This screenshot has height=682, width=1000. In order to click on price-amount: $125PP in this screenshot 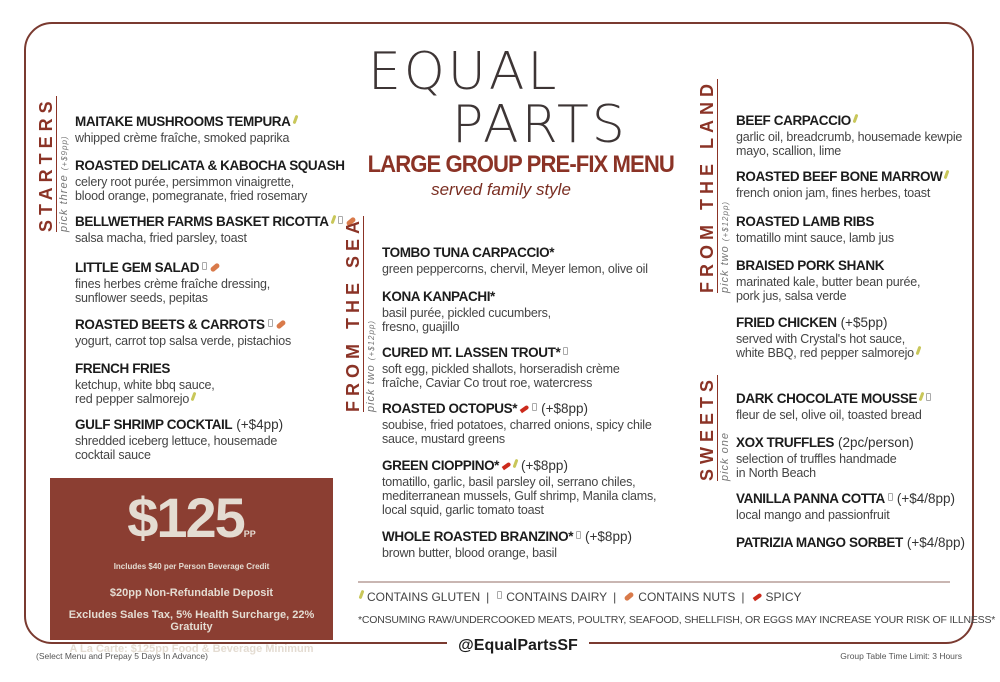, I will do `click(191, 526)`.